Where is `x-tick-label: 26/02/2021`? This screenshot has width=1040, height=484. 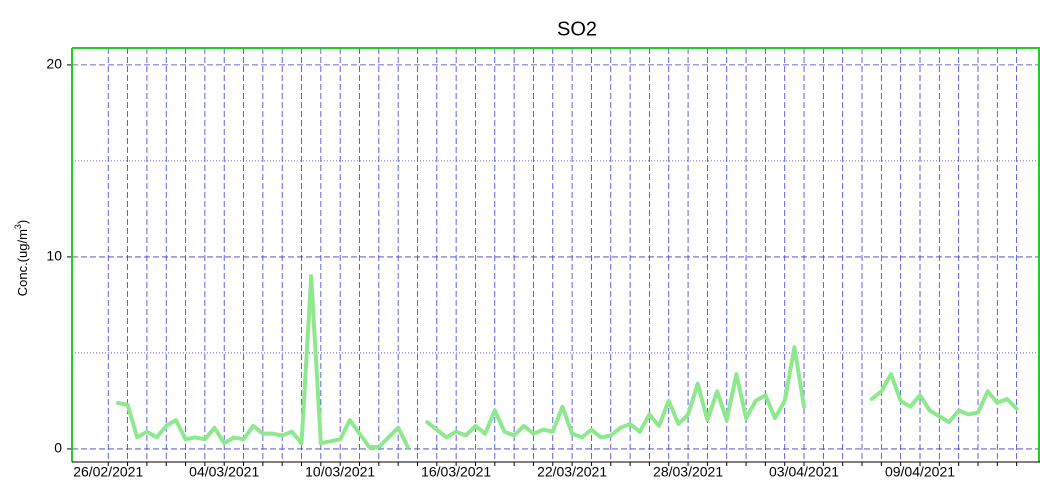 x-tick-label: 26/02/2021 is located at coordinates (108, 472).